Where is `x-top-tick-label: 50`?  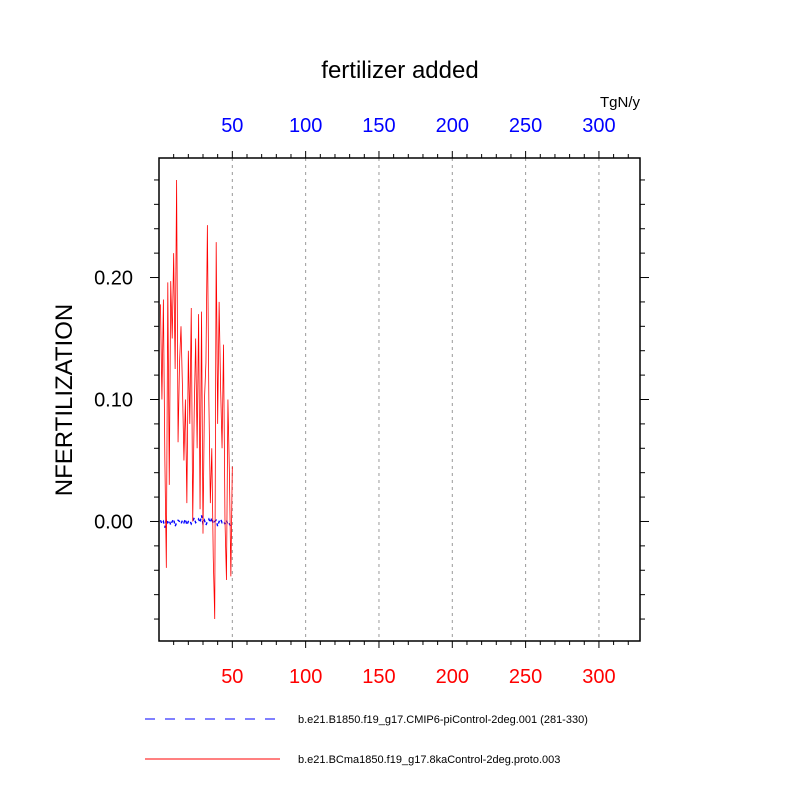 x-top-tick-label: 50 is located at coordinates (232, 126).